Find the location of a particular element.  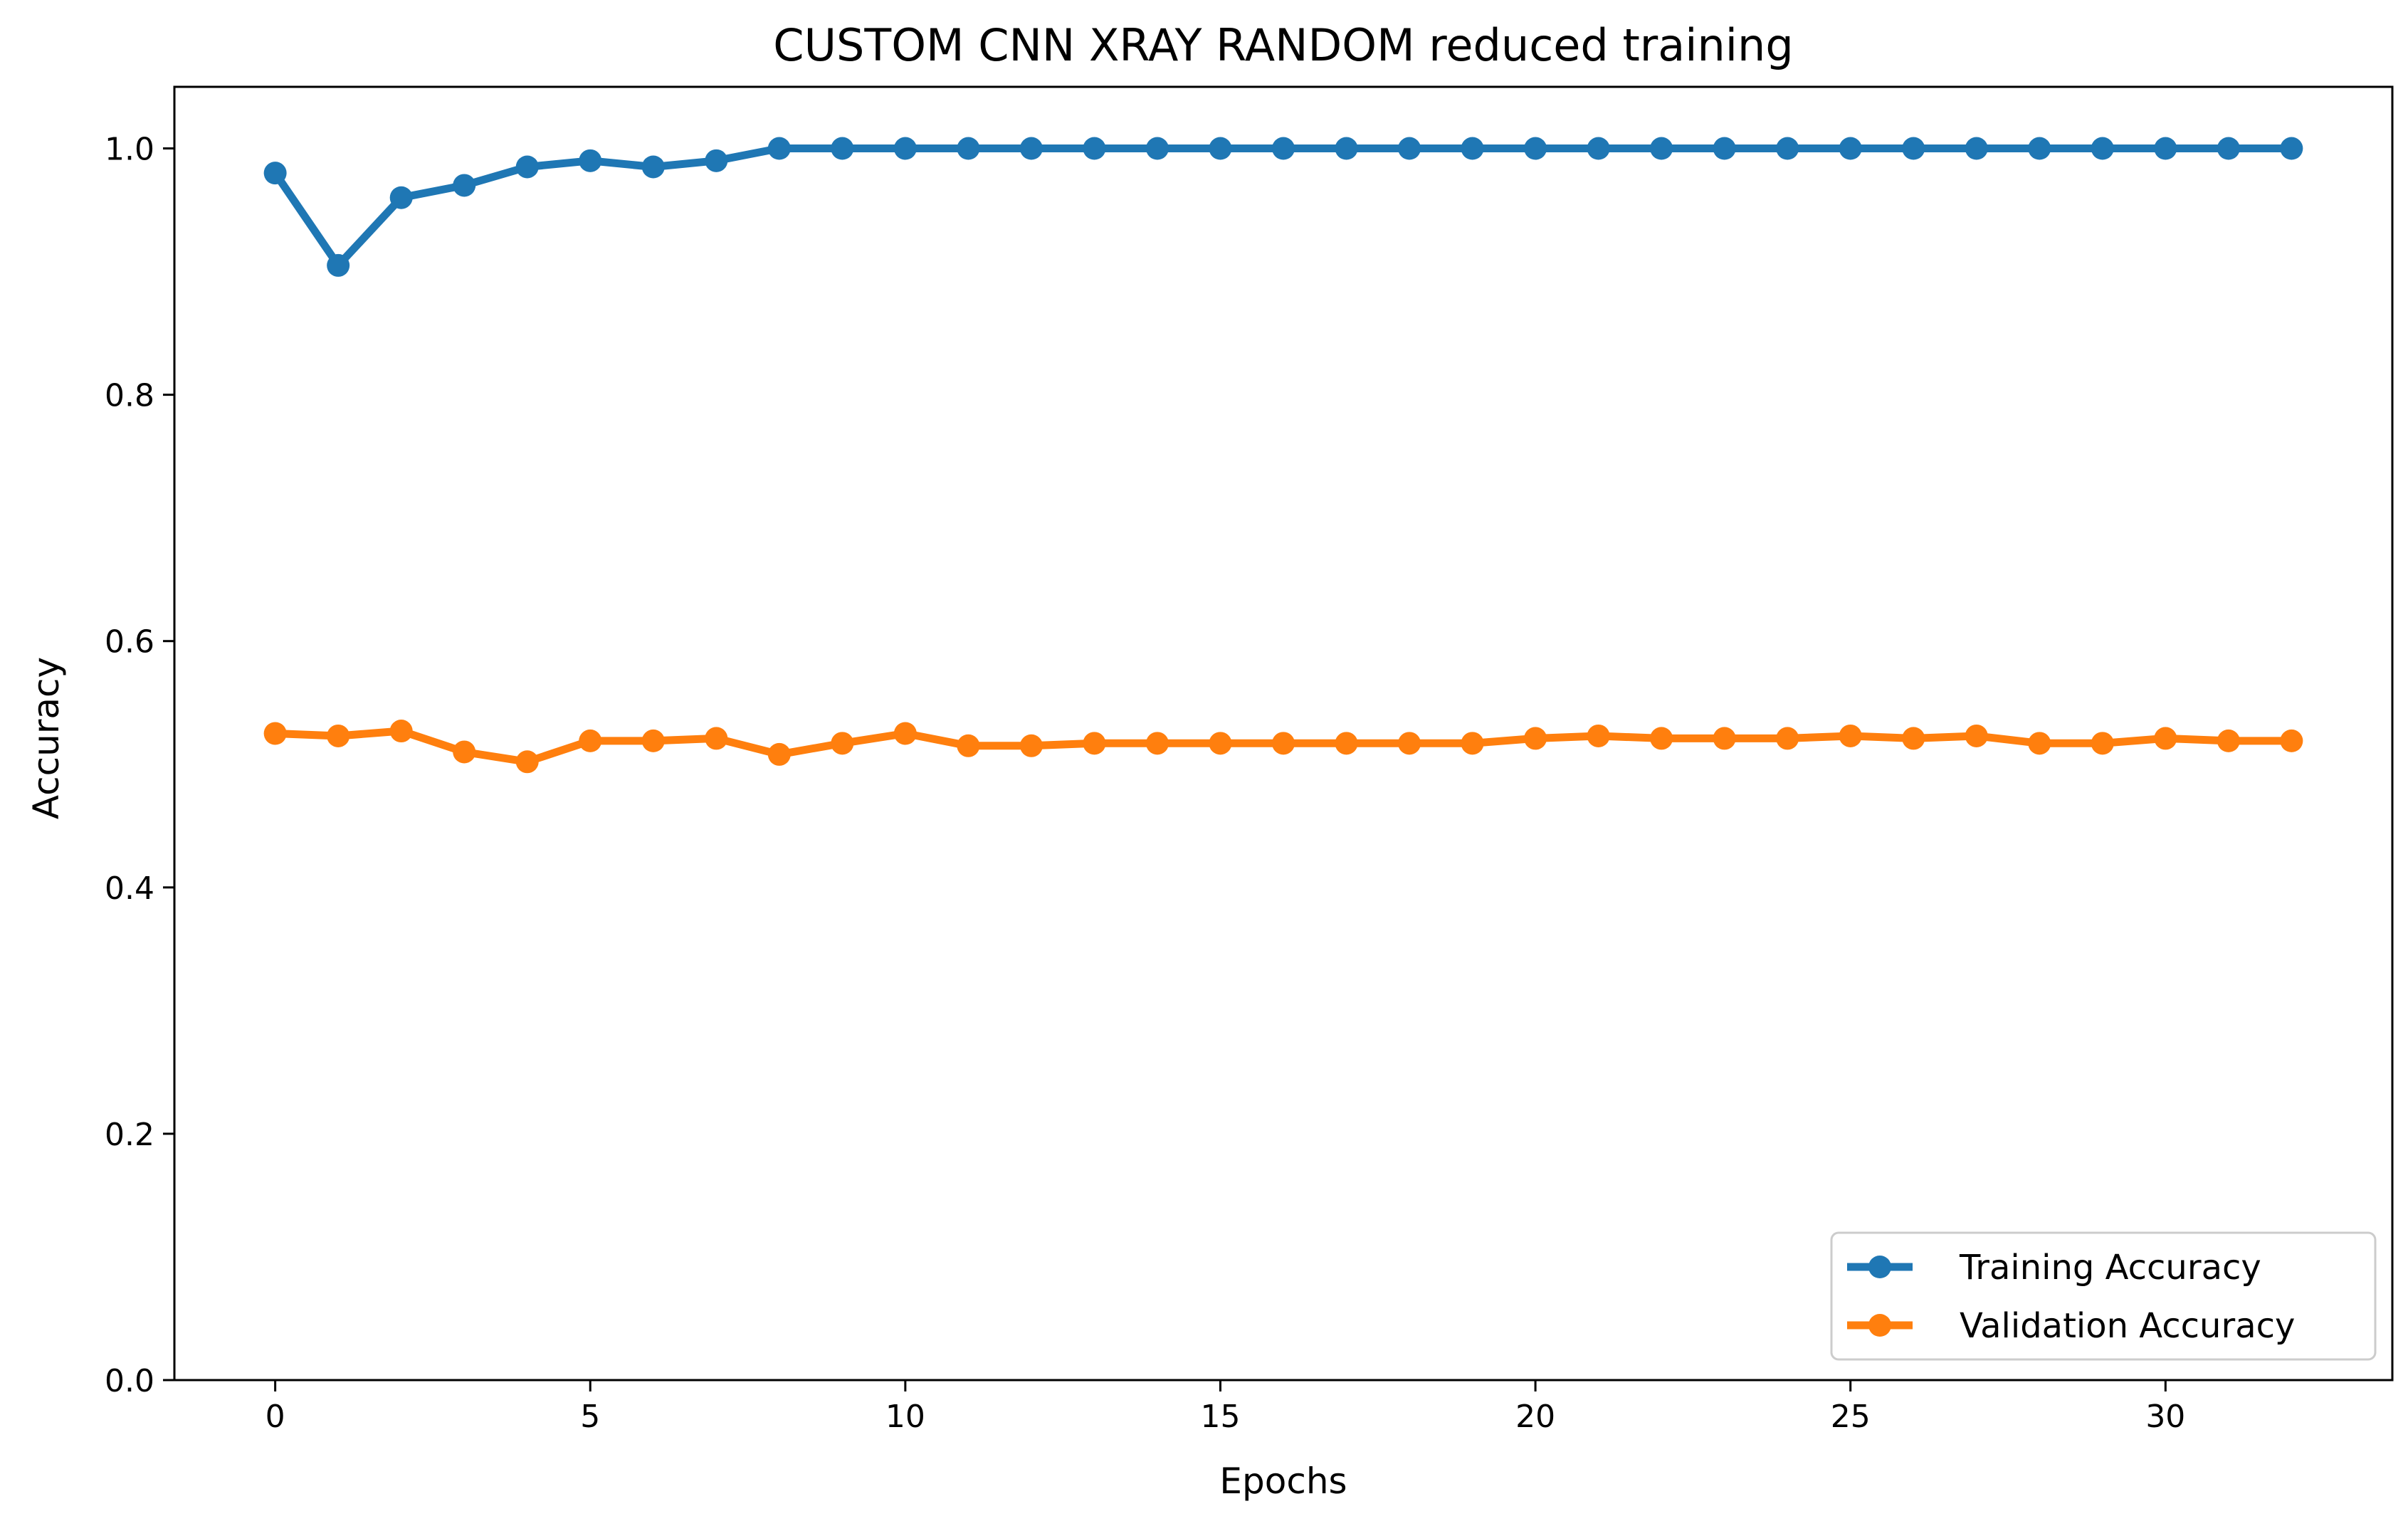

y-axis-ticks: 0.0 0.2 0.4 0.6 0.8 1.0 is located at coordinates (140, 765).